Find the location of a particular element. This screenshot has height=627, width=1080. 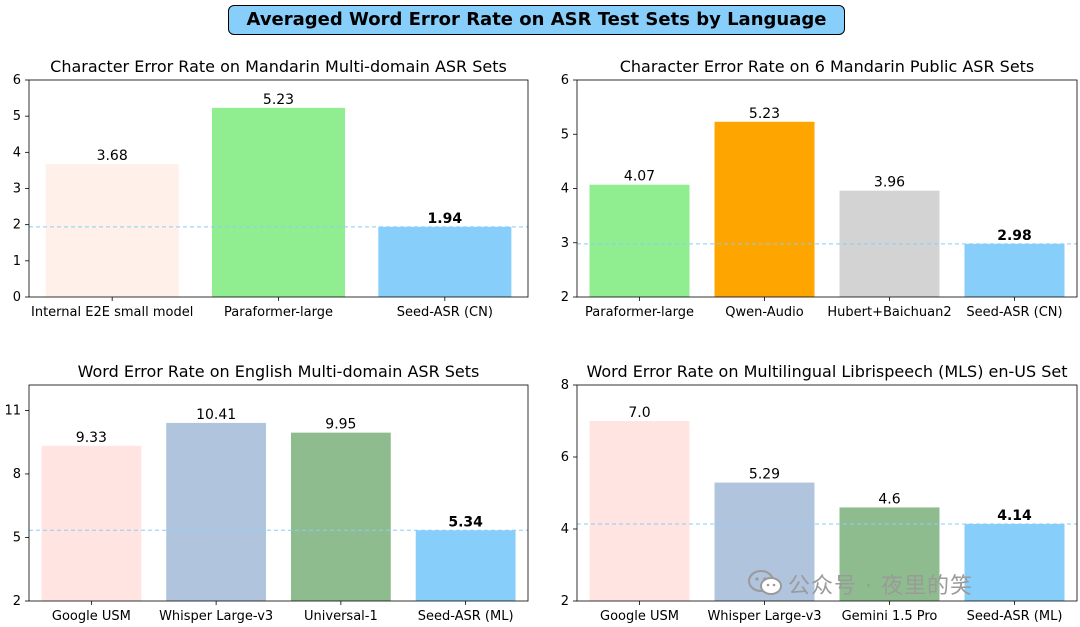

y-tick-label: 0 is located at coordinates (17, 297).